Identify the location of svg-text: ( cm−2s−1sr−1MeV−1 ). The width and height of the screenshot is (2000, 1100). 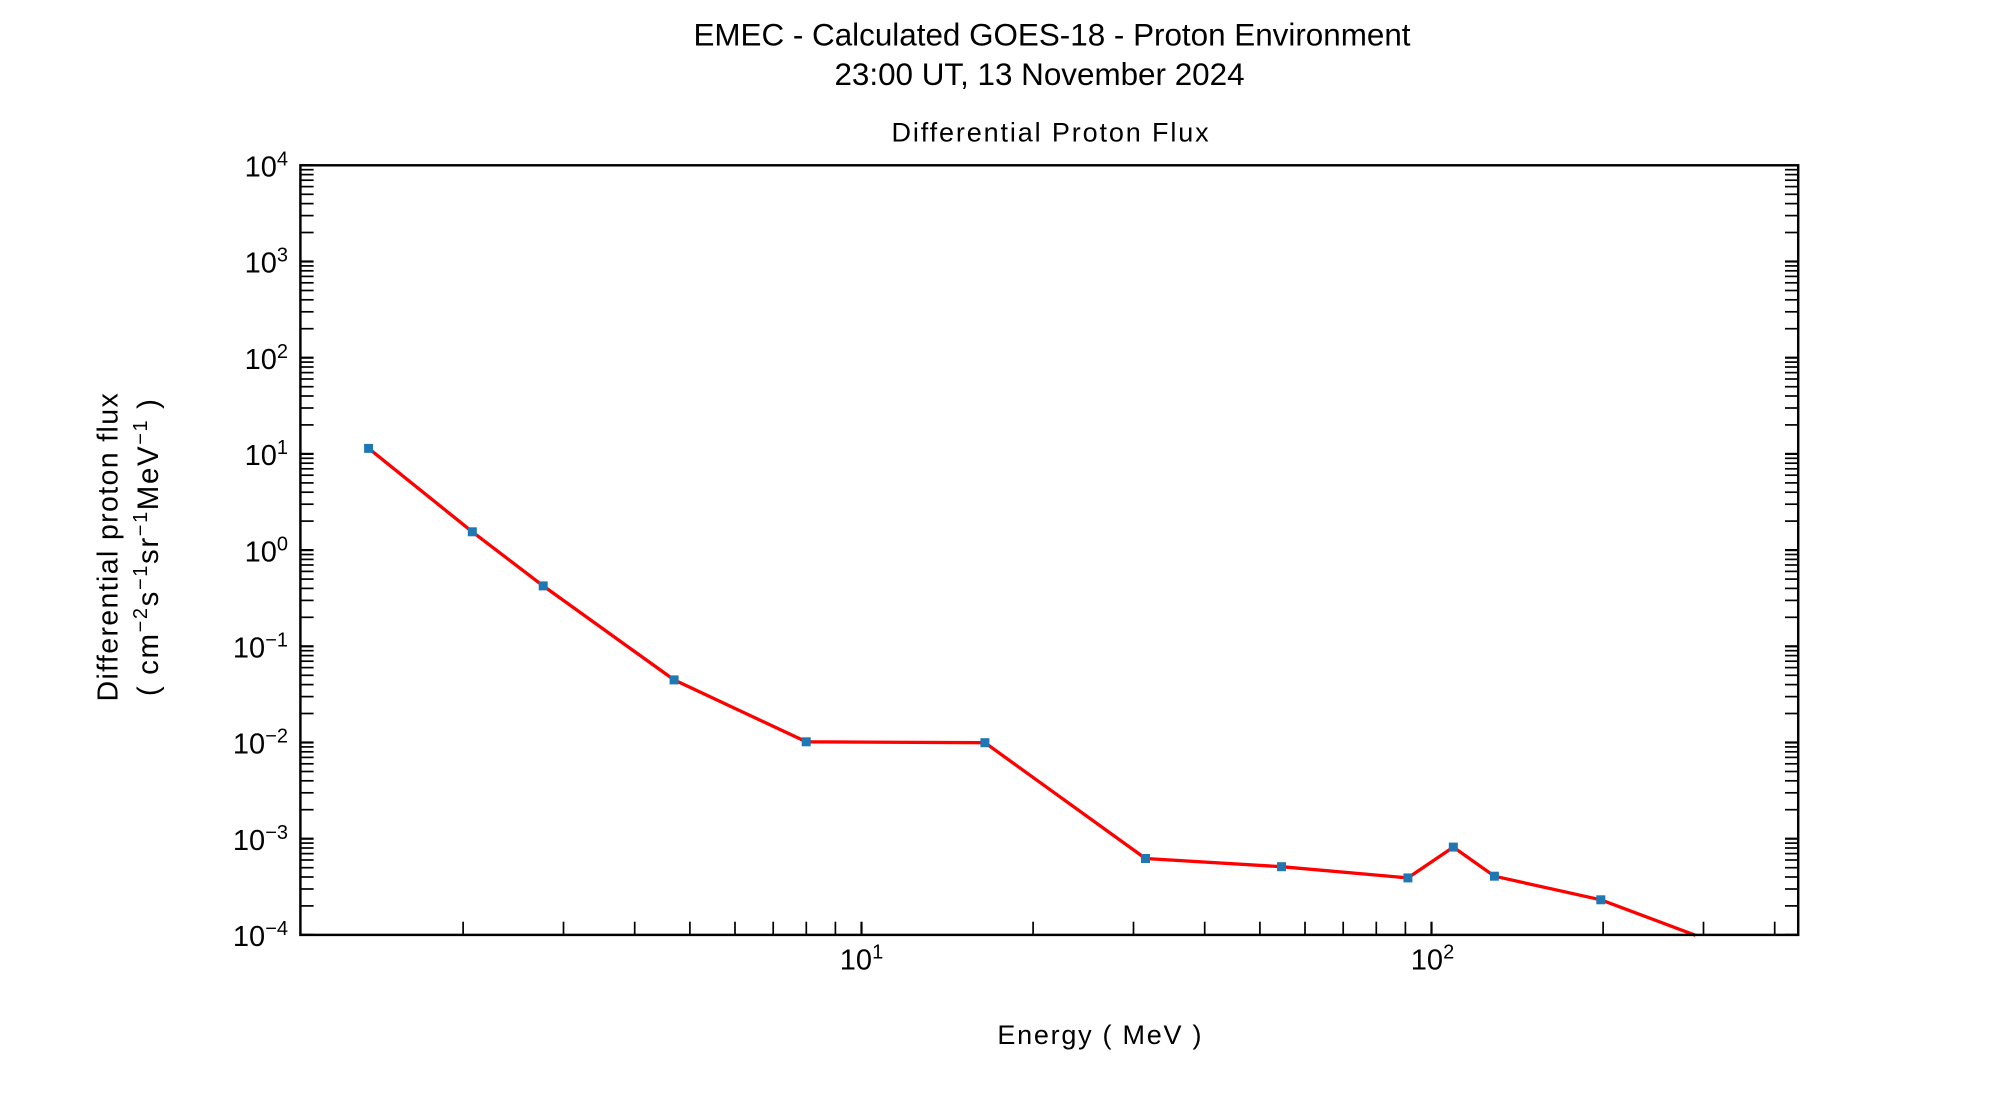
(147, 546).